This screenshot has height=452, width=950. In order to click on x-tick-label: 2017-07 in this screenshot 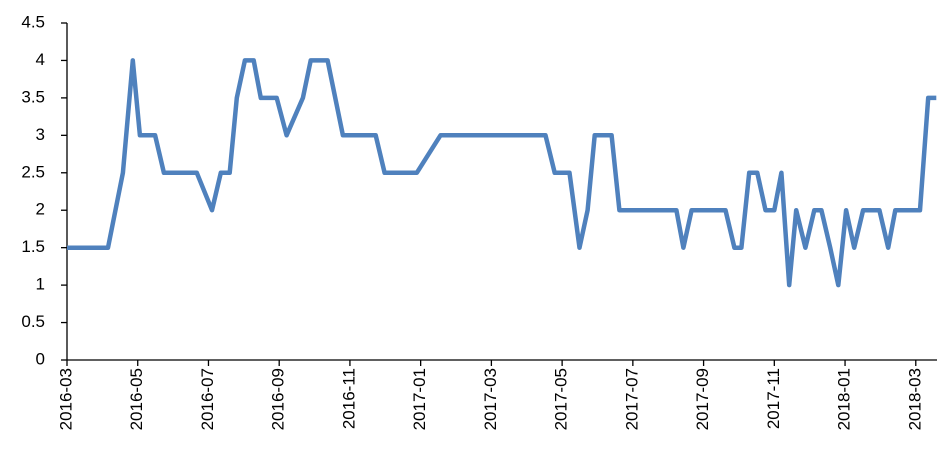, I will do `click(631, 399)`.